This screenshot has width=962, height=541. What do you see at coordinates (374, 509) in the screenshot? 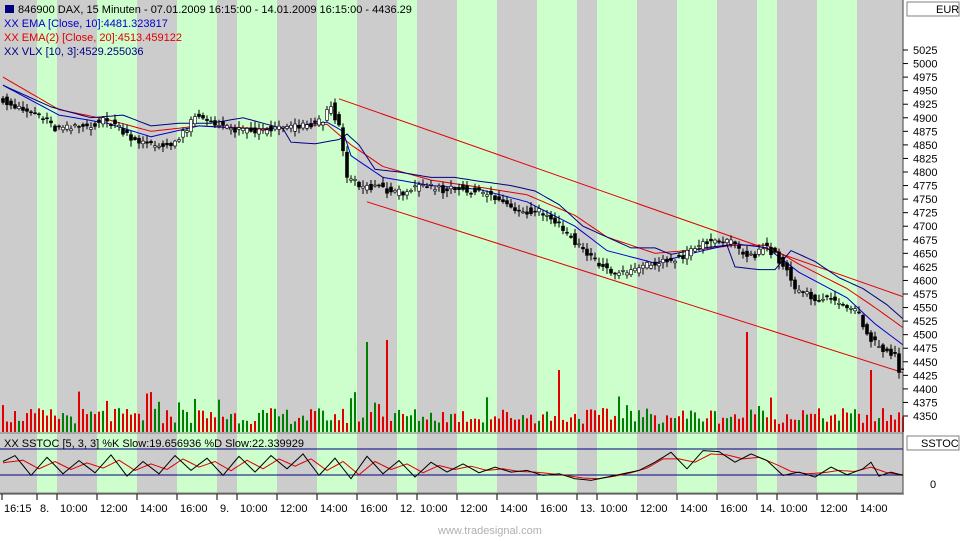
I see `time-tick-label: 16:00` at bounding box center [374, 509].